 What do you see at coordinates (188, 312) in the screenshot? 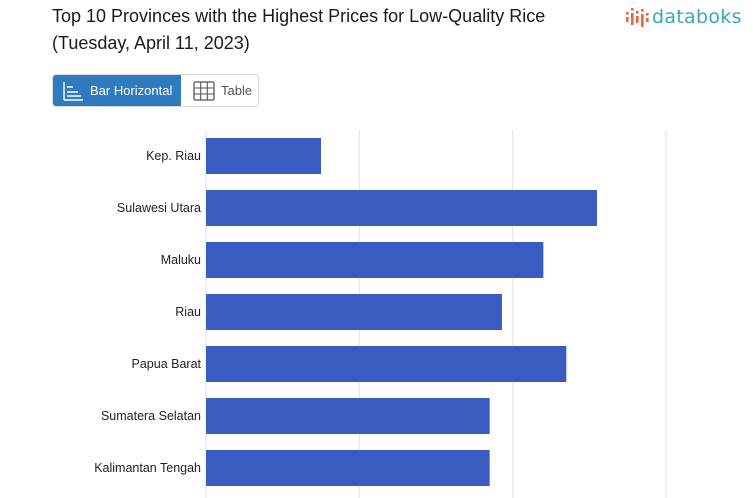
I see `category-label: Riau` at bounding box center [188, 312].